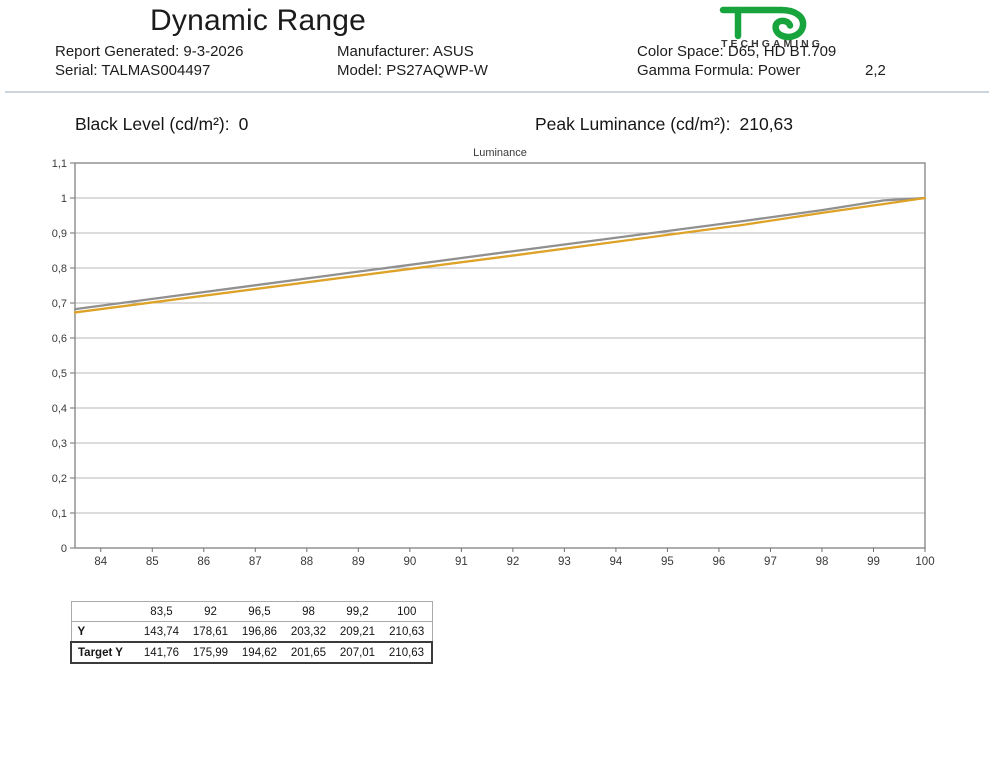  Describe the element at coordinates (405, 51) in the screenshot. I see `meta-manufacturer: Manufacturer: ASUS` at that location.